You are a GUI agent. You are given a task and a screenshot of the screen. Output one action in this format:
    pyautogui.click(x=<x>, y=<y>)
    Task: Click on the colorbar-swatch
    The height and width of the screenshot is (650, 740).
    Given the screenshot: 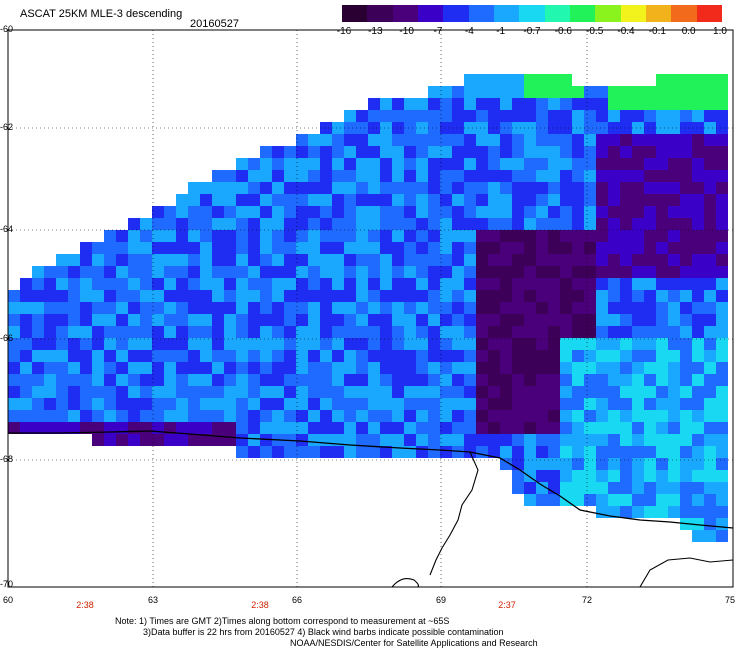 What is the action you would take?
    pyautogui.click(x=633, y=13)
    